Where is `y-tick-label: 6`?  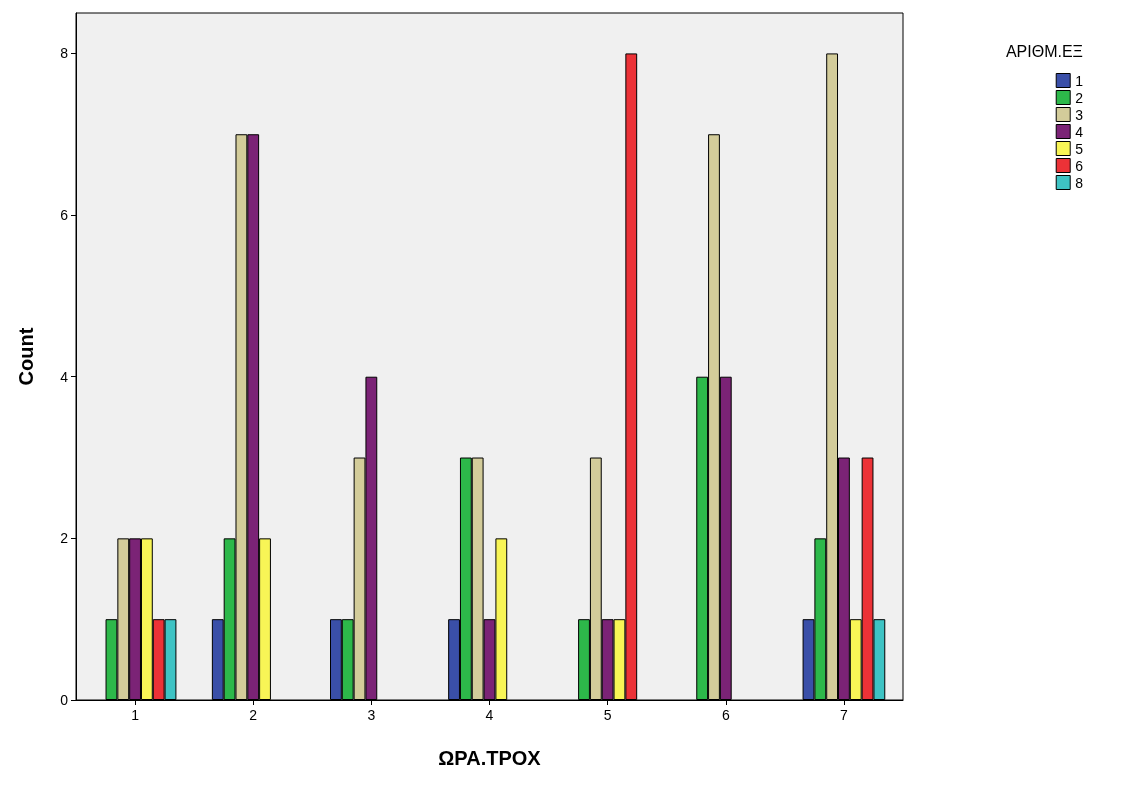
y-tick-label: 6 is located at coordinates (64, 215).